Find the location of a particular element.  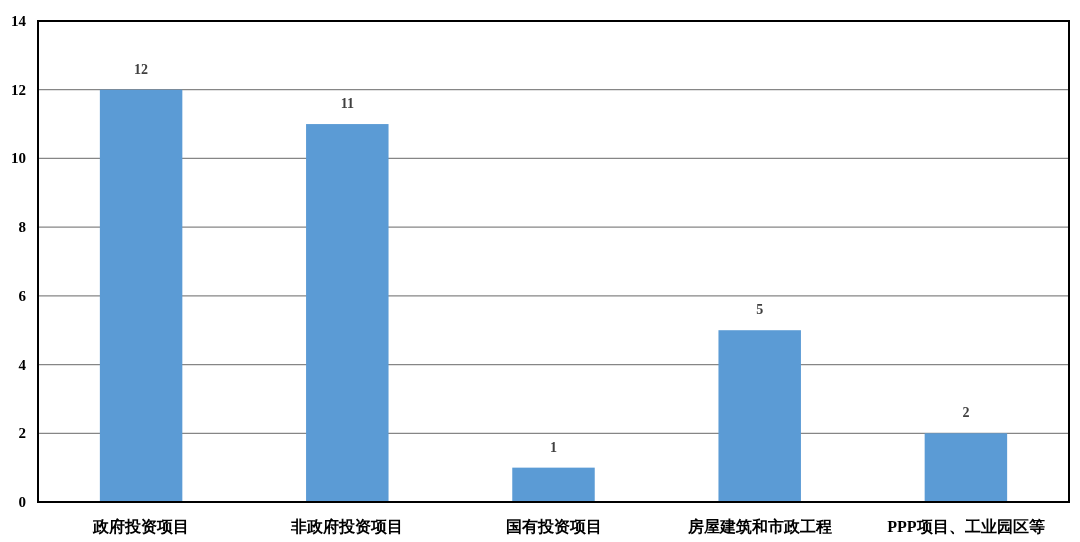

data-label: 5 is located at coordinates (760, 310).